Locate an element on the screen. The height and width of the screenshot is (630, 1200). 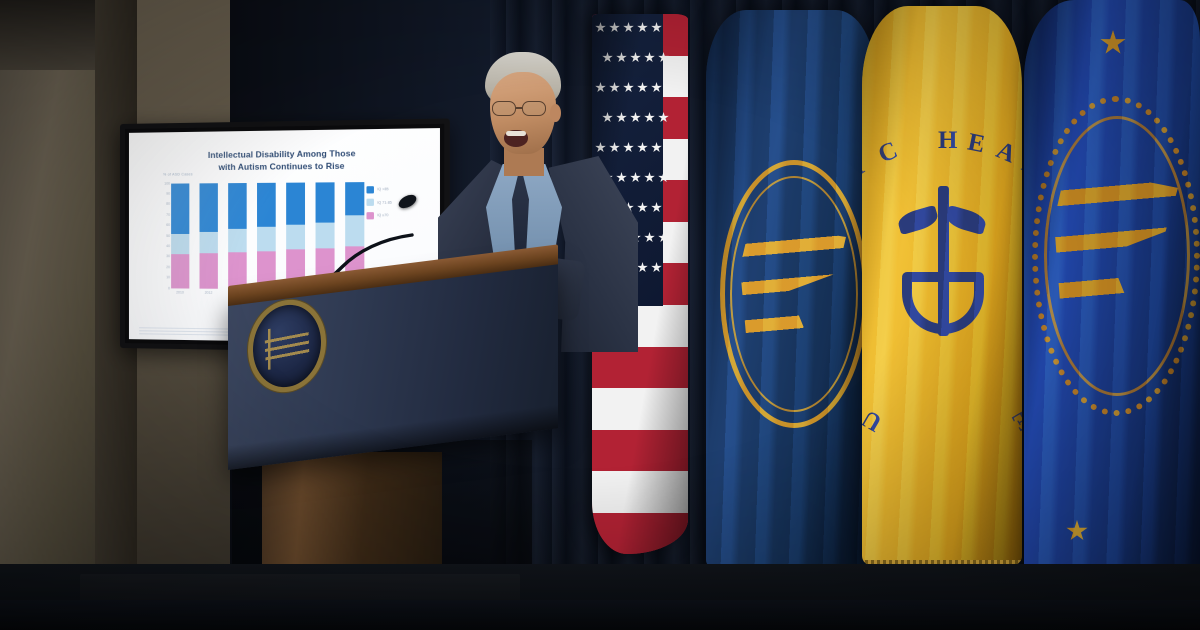
chart-legend-item: IQ >85 is located at coordinates (394, 189).